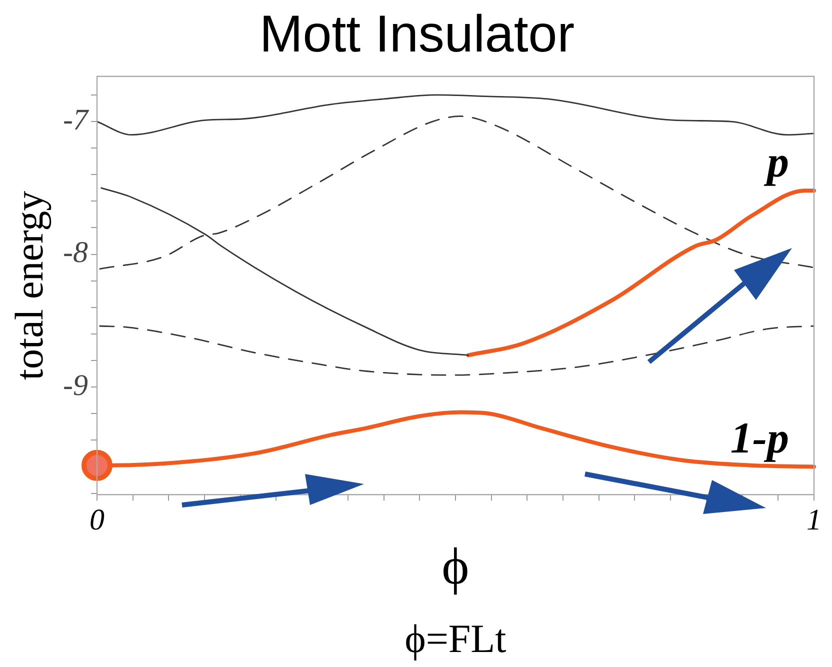 The height and width of the screenshot is (667, 832). Describe the element at coordinates (776, 162) in the screenshot. I see `series-label: p` at that location.